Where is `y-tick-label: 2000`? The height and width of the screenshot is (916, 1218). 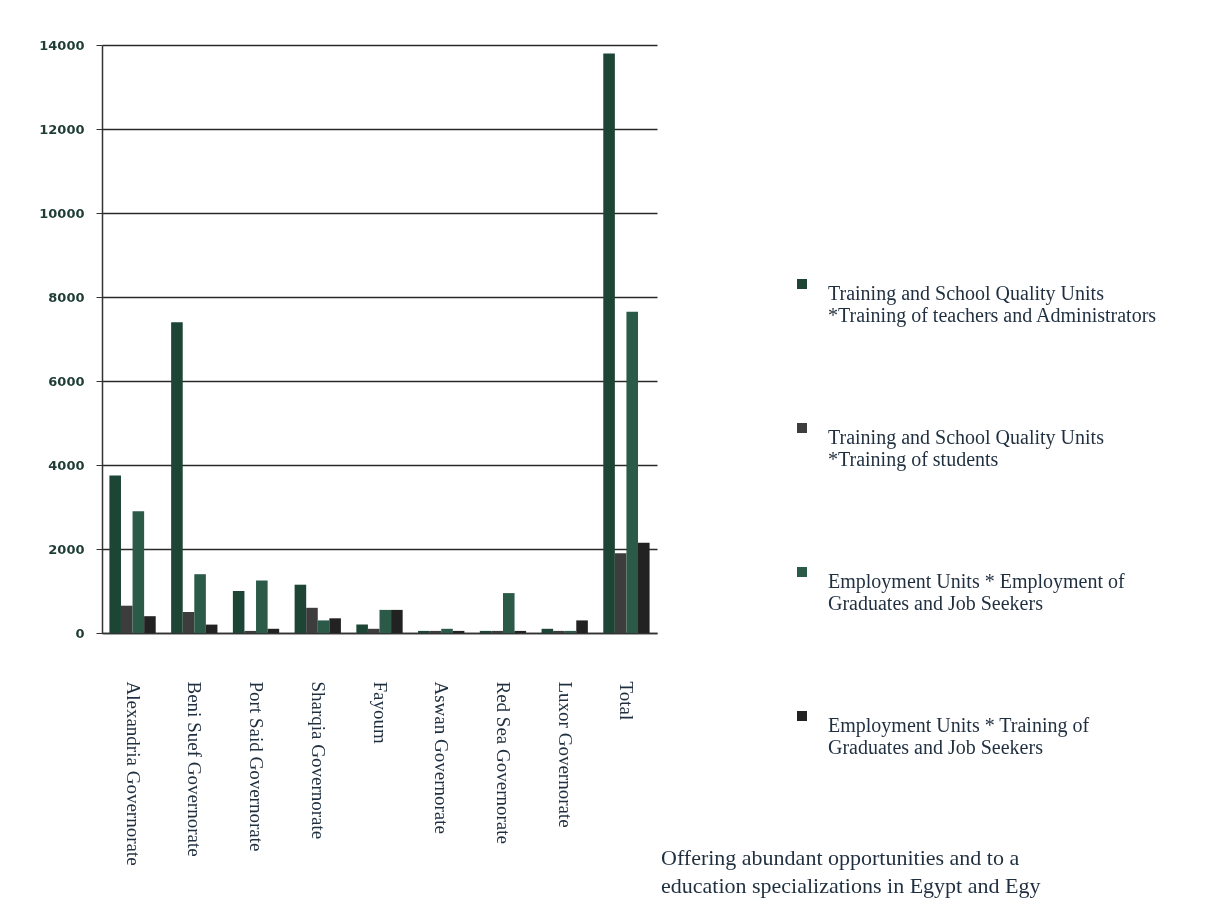
y-tick-label: 2000 is located at coordinates (66, 549).